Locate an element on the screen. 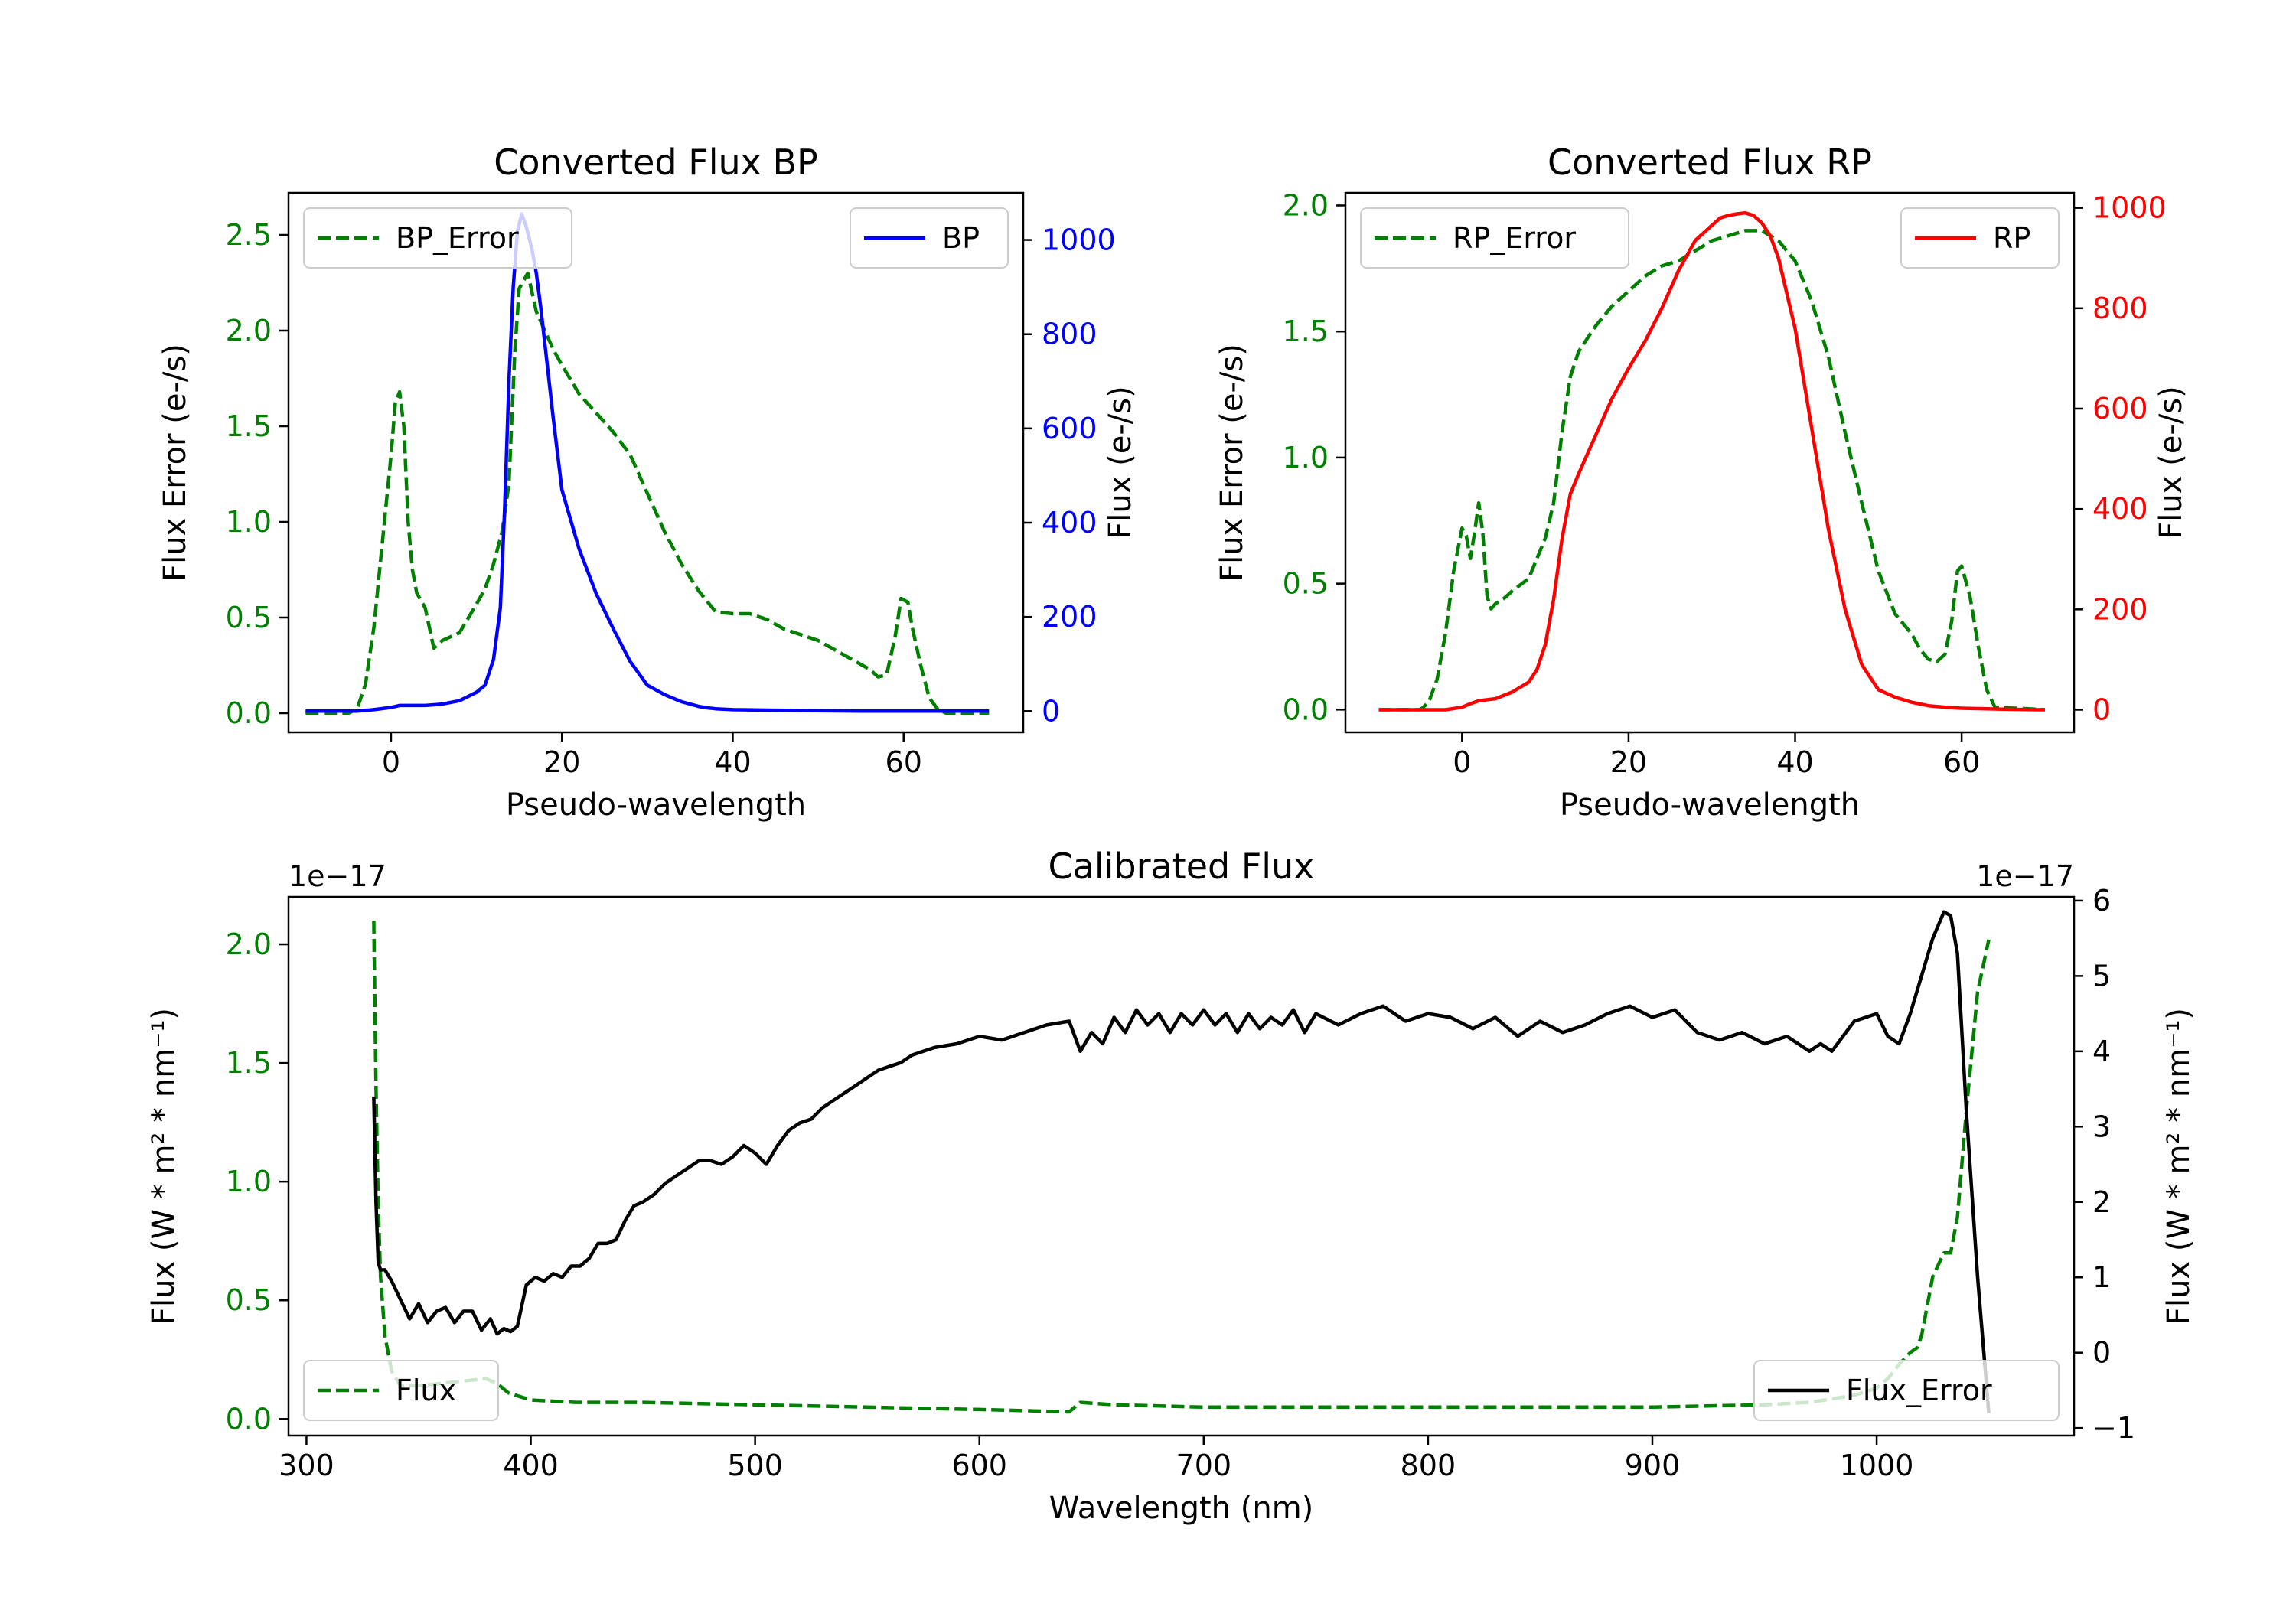 The image size is (2296, 1607). legend-label: RP is located at coordinates (2011, 238).